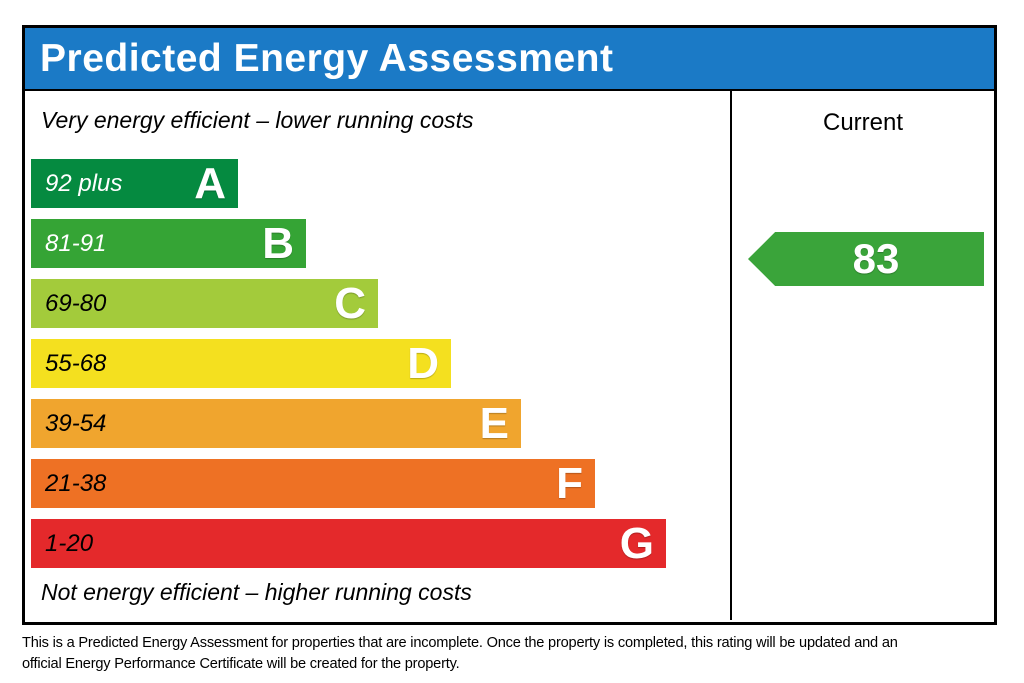  What do you see at coordinates (278, 243) in the screenshot?
I see `band-letter: B` at bounding box center [278, 243].